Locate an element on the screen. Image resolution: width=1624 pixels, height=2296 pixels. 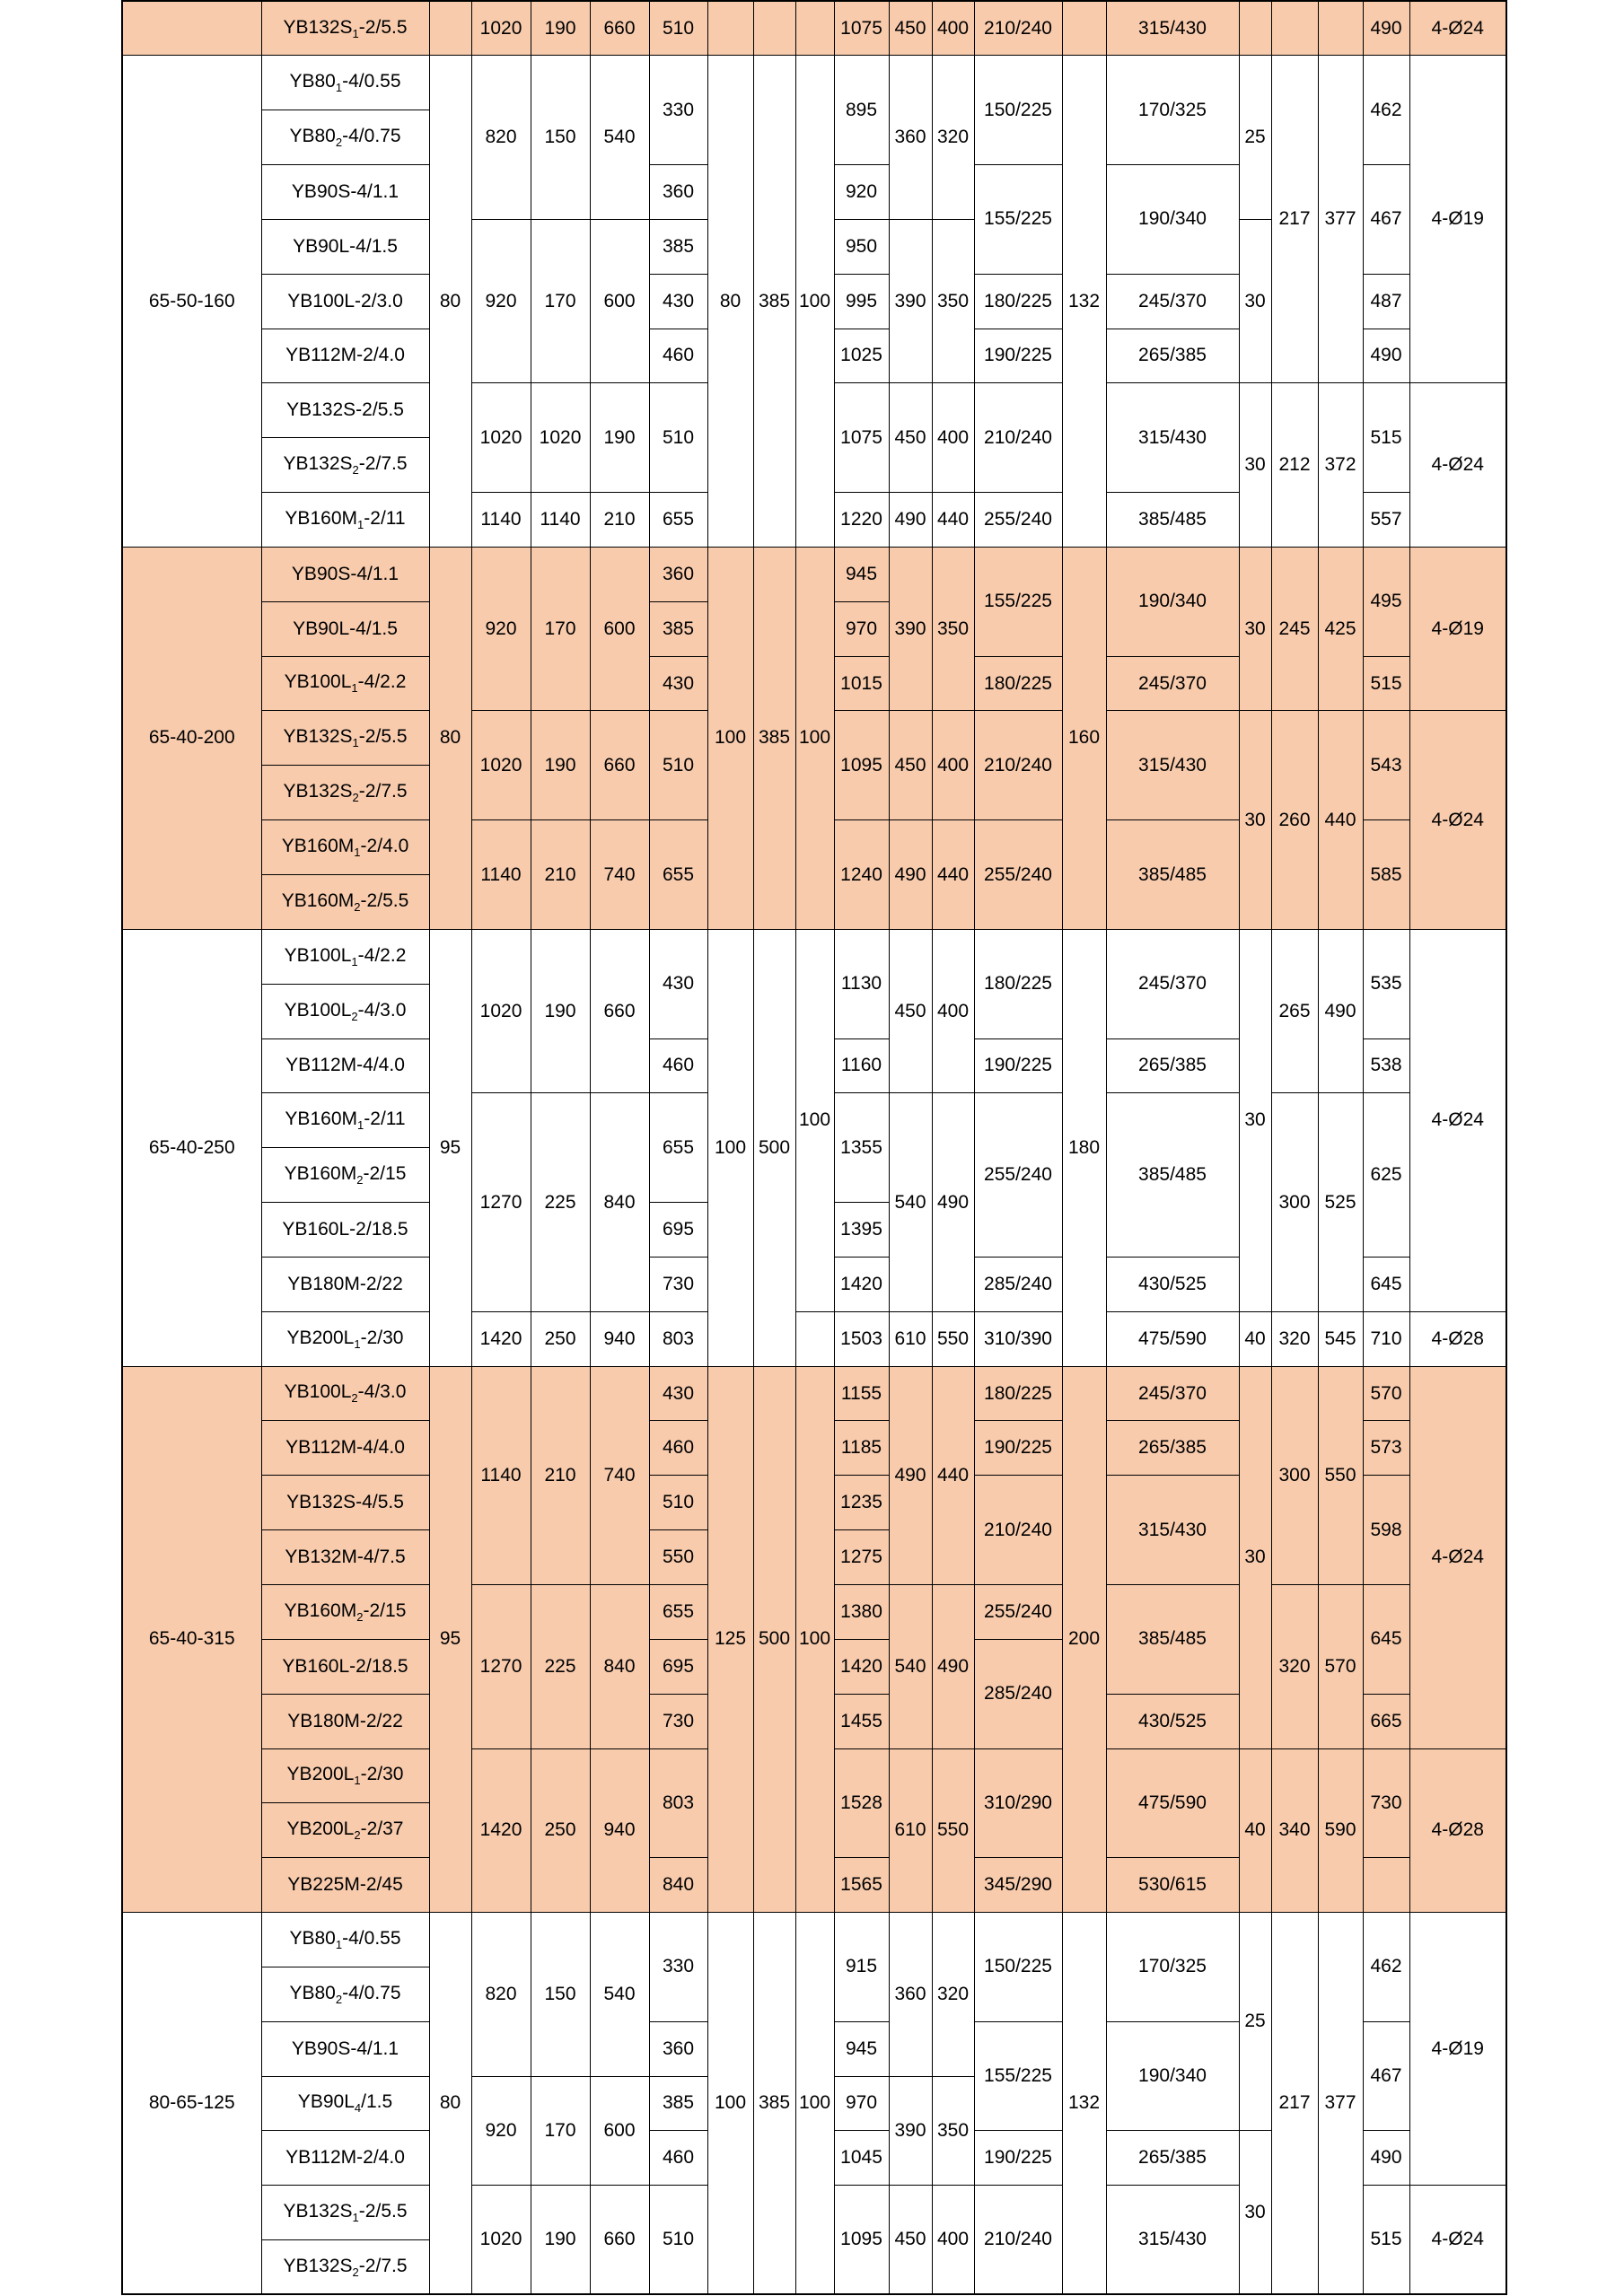
dim-cell: 1420 is located at coordinates (500, 1831).